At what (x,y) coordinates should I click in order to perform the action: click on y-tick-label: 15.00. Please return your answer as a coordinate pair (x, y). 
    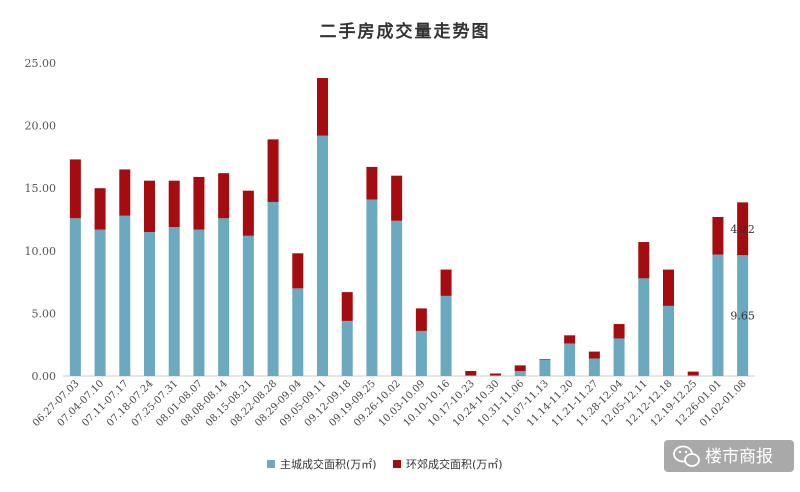
    Looking at the image, I should click on (41, 188).